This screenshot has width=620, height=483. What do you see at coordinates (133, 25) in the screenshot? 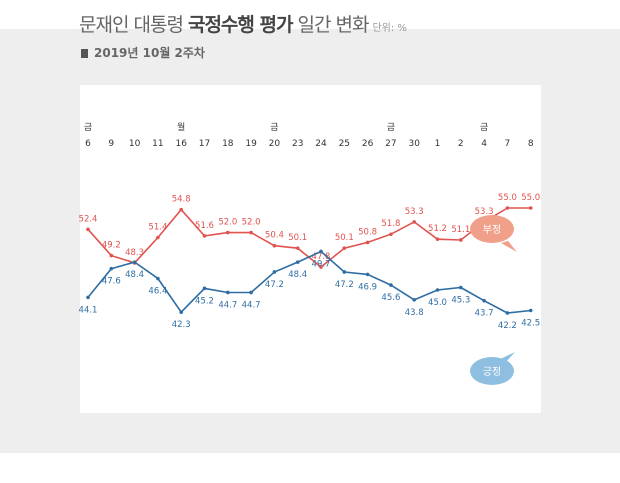
I see `title-prefix: 문재인 대통령` at bounding box center [133, 25].